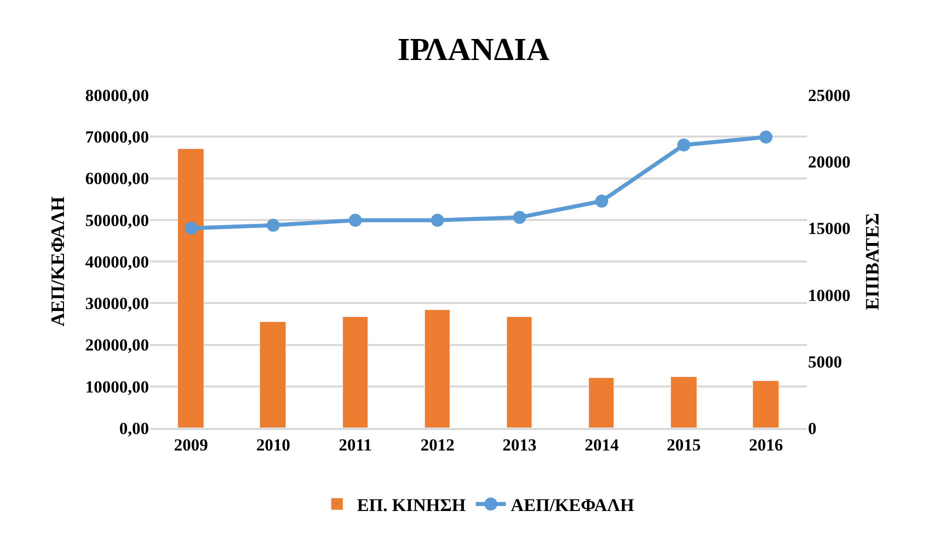  Describe the element at coordinates (117, 345) in the screenshot. I see `y-tick-label: 20000,00` at that location.